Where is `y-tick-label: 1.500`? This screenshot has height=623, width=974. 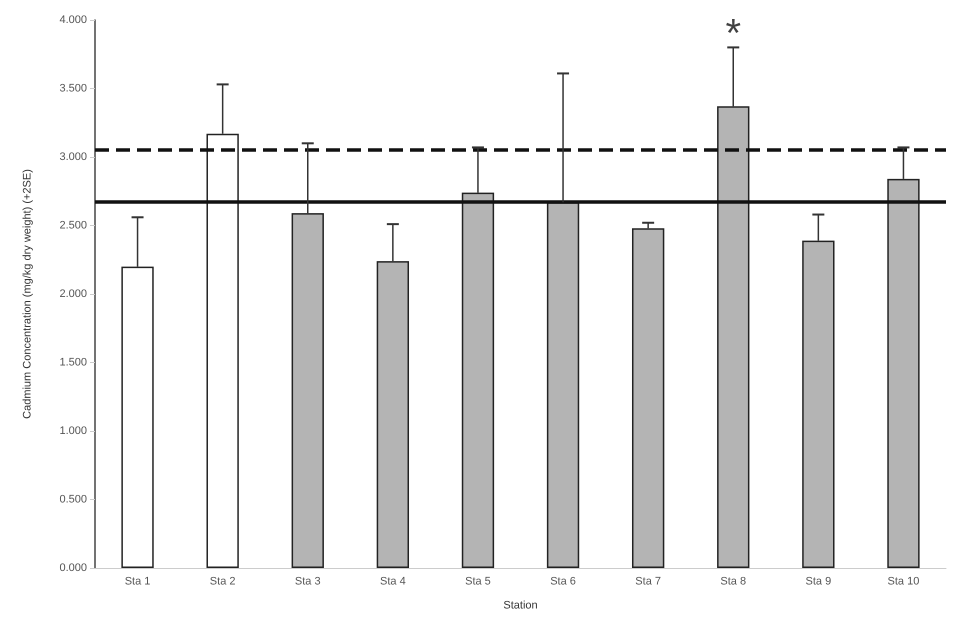
y-tick-label: 1.500 is located at coordinates (73, 362).